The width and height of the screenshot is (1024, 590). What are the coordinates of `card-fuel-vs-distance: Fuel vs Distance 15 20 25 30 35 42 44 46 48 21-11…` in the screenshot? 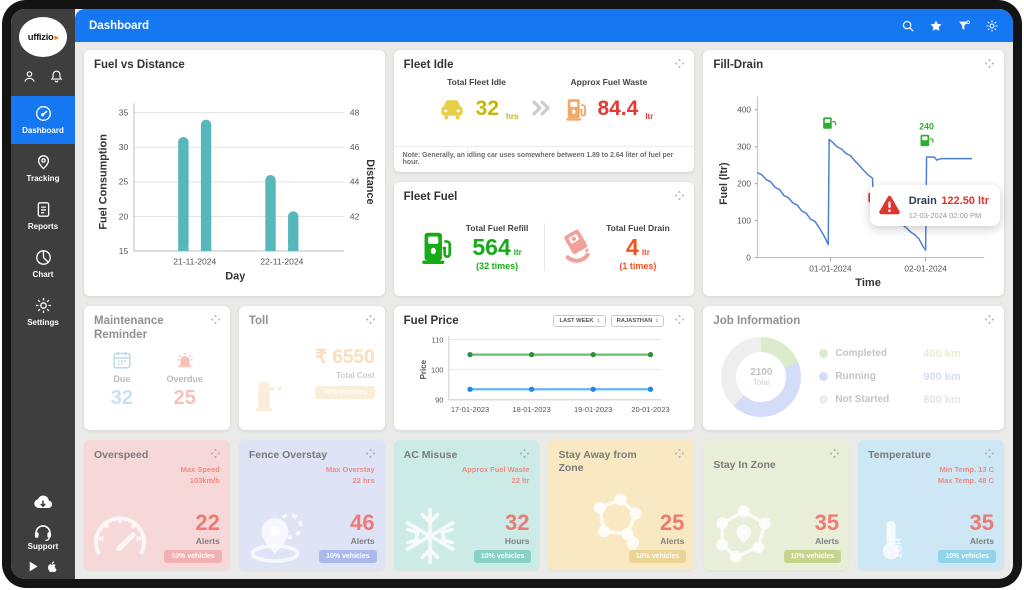 It's located at (234, 173).